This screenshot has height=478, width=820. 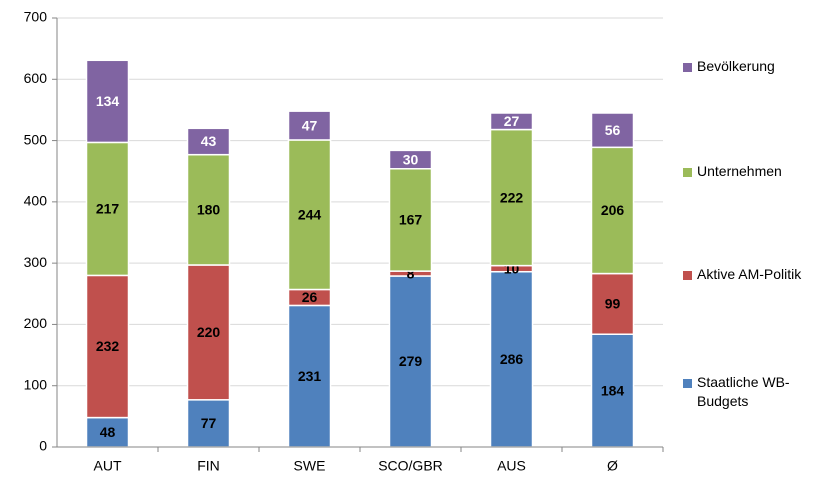 I want to click on x-tick-label: AUS, so click(x=511, y=466).